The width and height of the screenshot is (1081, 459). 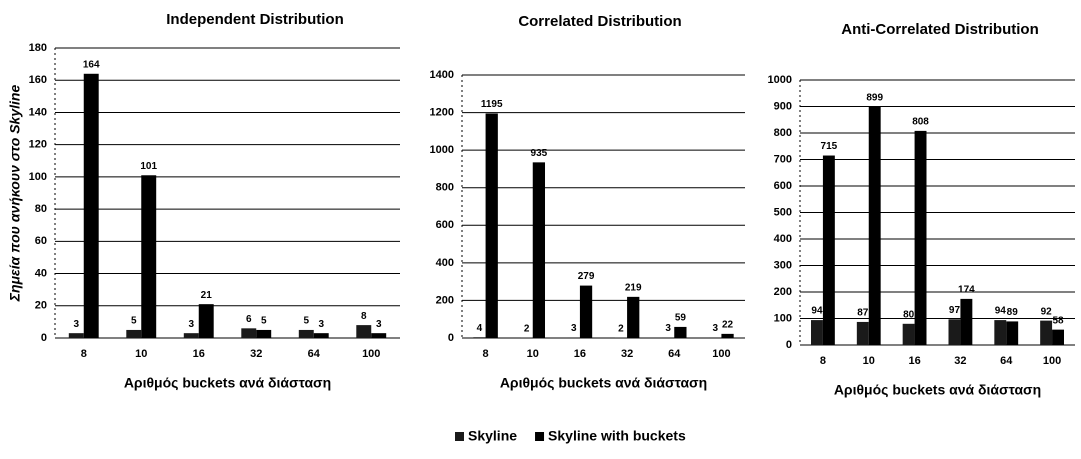 I want to click on y-tick-label: 200, so click(x=783, y=292).